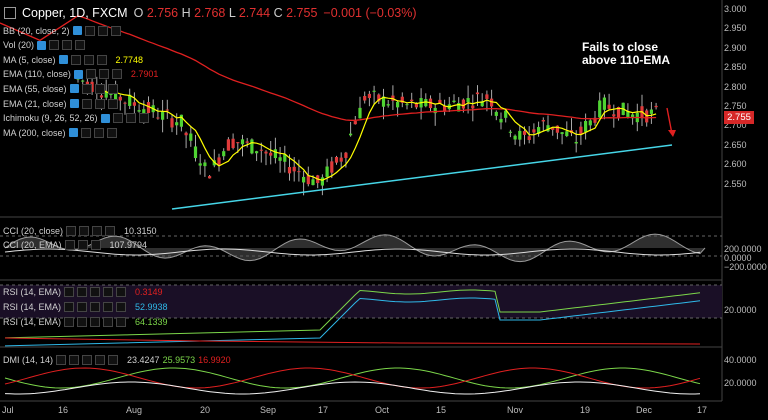  Describe the element at coordinates (738, 258) in the screenshot. I see `cci-axis-0: 0.0000` at that location.